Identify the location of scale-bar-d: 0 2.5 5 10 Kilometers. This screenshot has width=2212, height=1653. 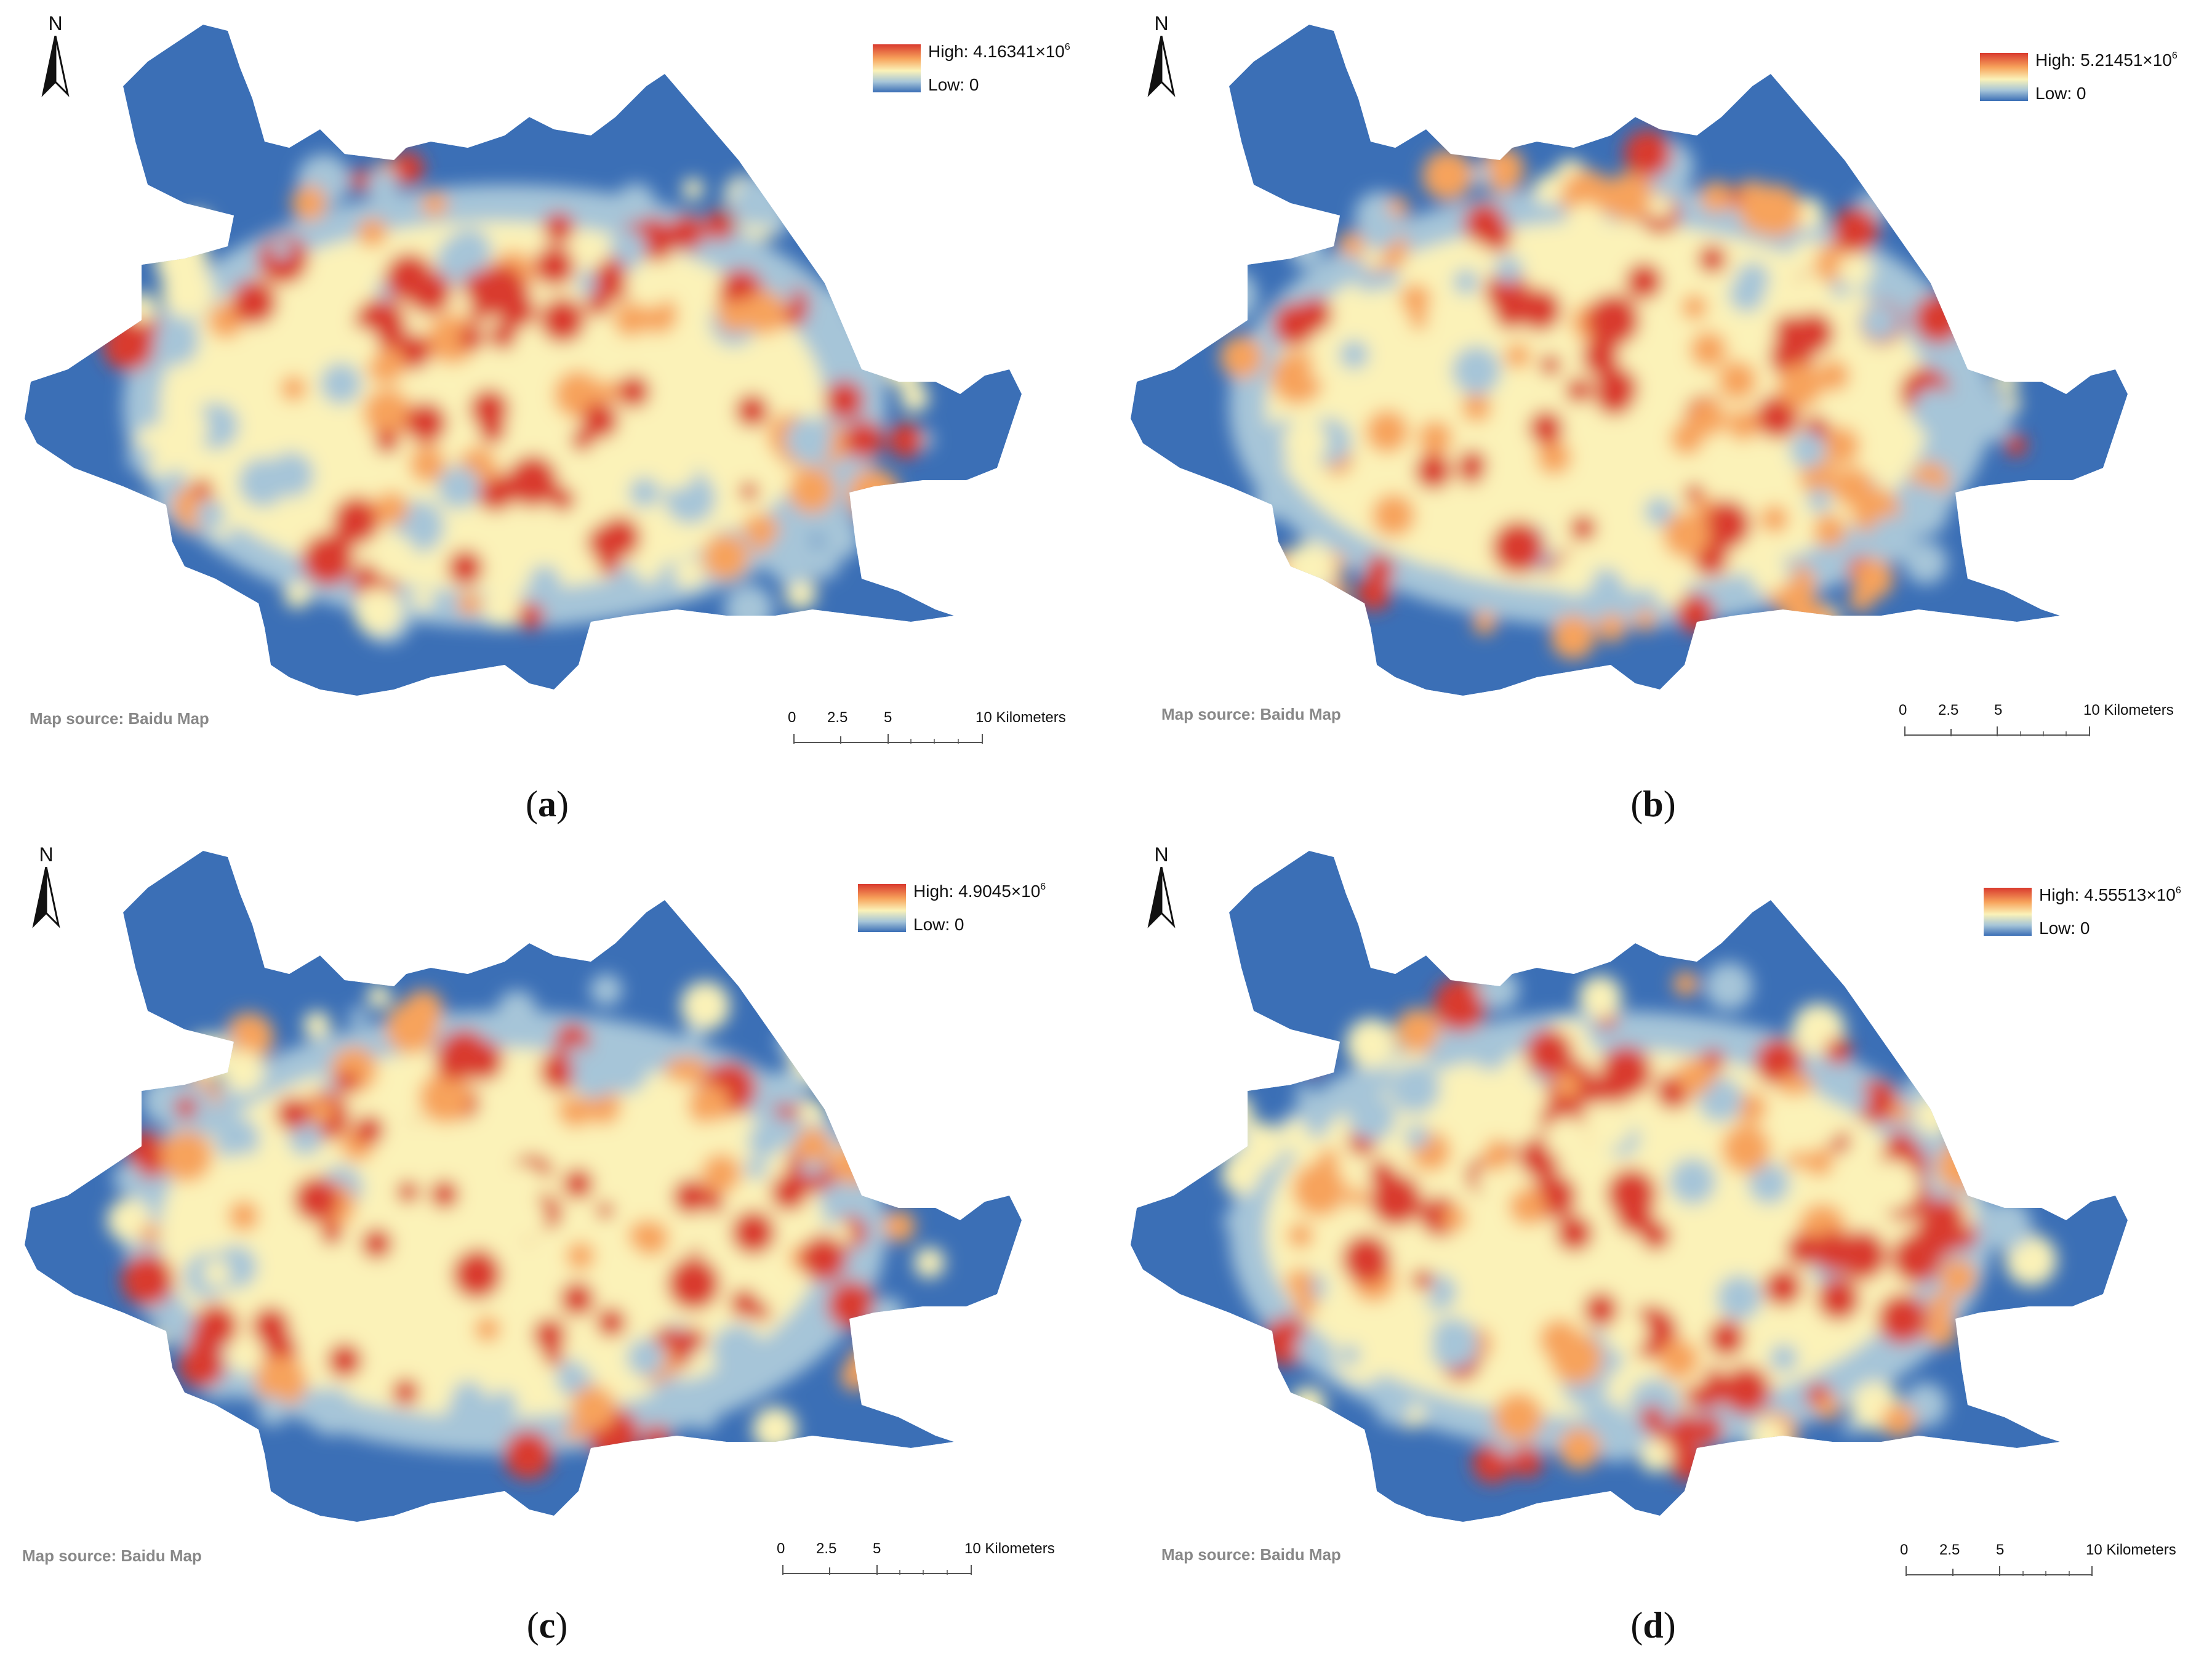
(2038, 1560).